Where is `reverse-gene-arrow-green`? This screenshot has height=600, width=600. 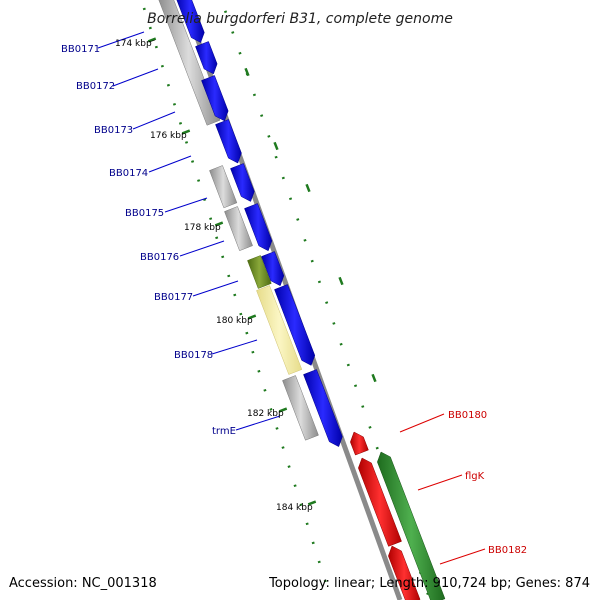 reverse-gene-arrow-green is located at coordinates (411, 525).